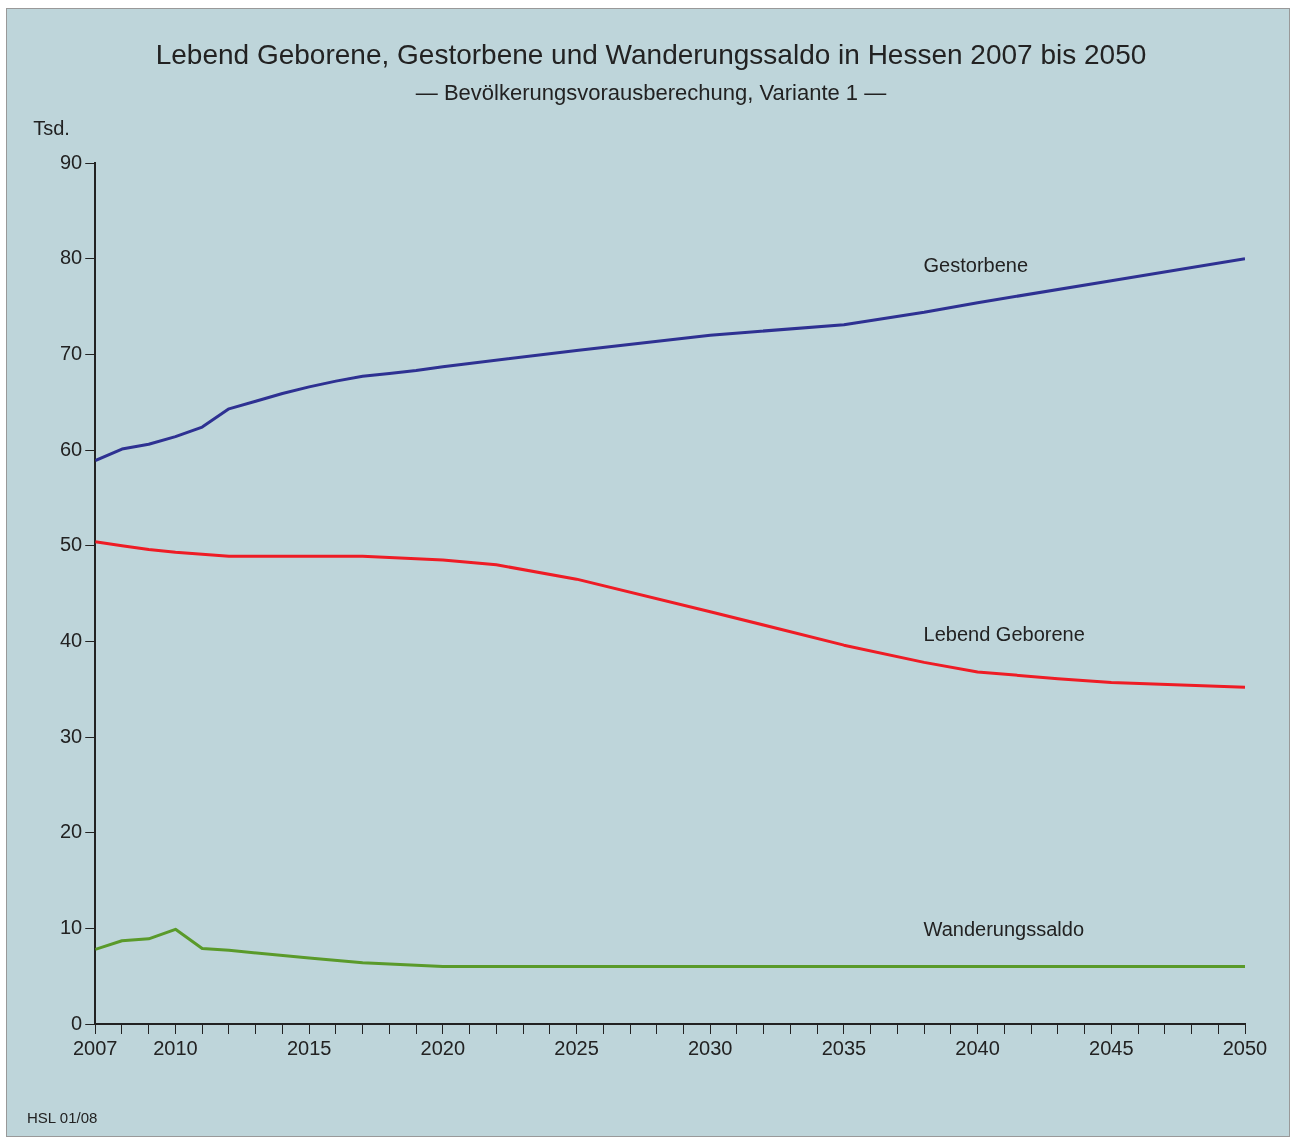  Describe the element at coordinates (71, 352) in the screenshot. I see `y-tick-label: 70` at that location.